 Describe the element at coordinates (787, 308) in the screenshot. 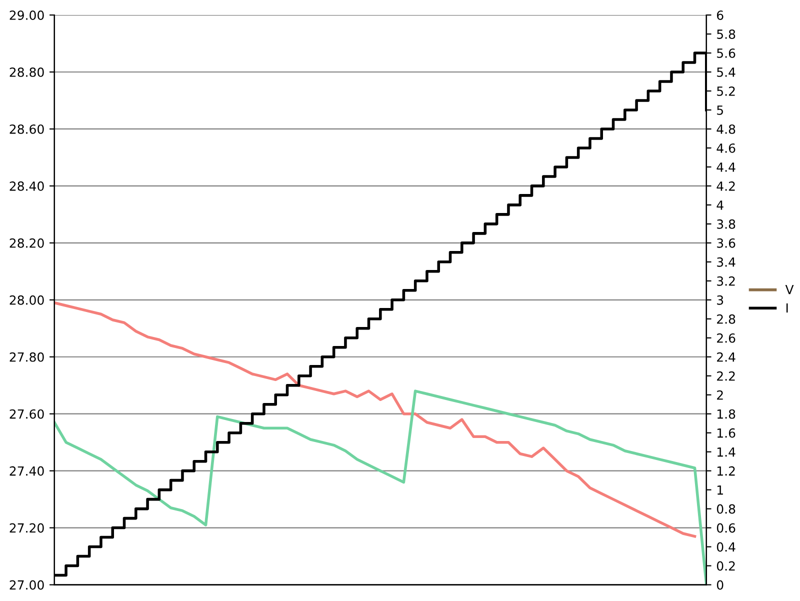

I see `legend-label: I` at that location.